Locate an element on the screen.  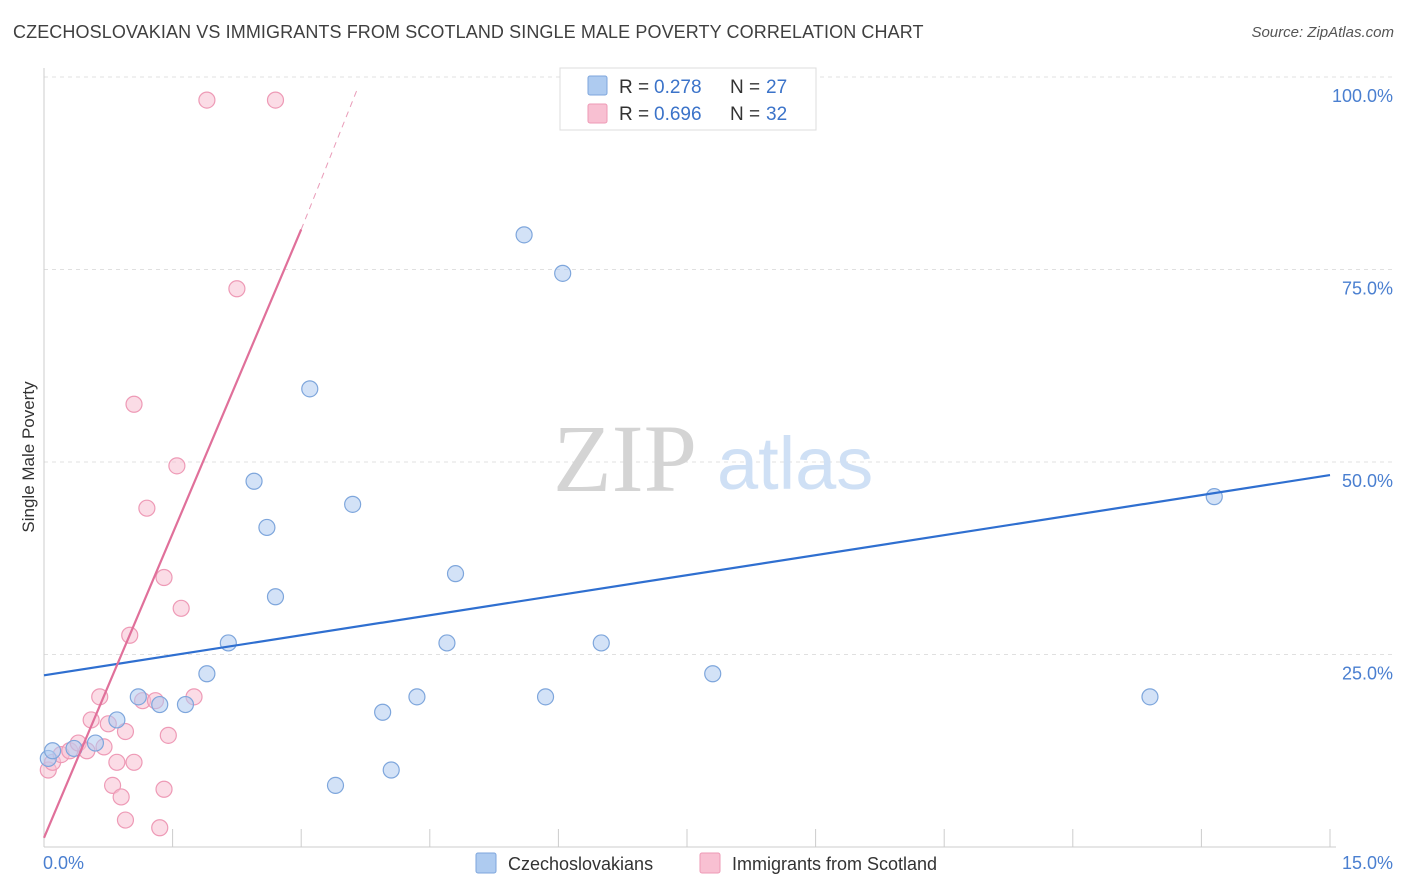
bottom-legend-swatch-czech is located at coordinates (486, 863).